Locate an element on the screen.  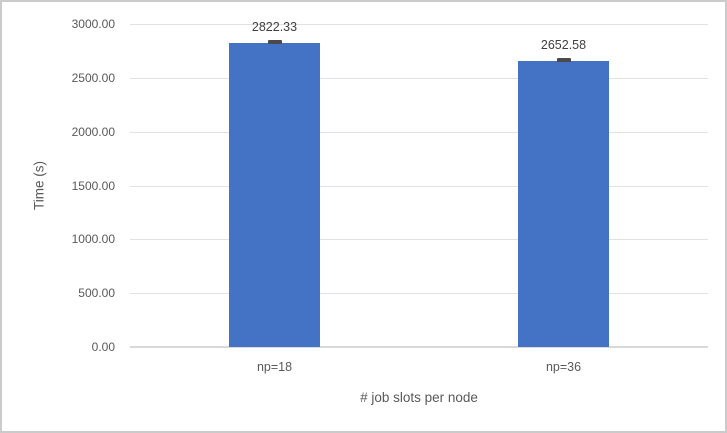
y-tick-label: 1500.00 is located at coordinates (93, 185).